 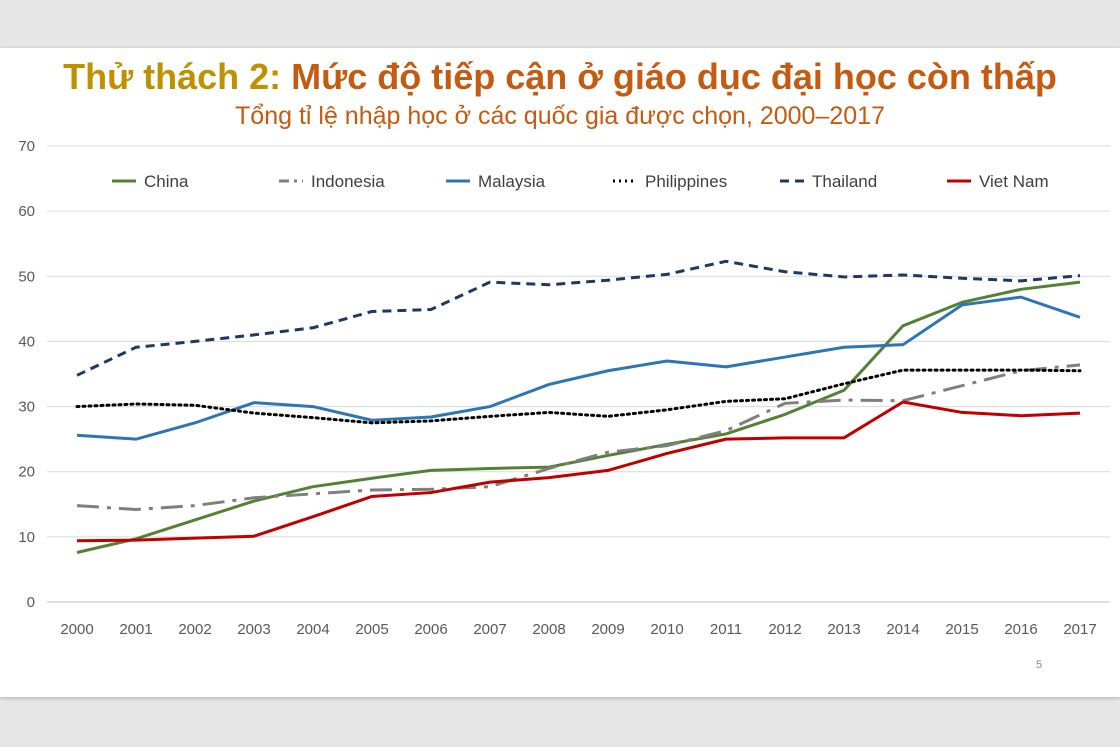 I want to click on y-tick-label: 70, so click(x=26, y=146).